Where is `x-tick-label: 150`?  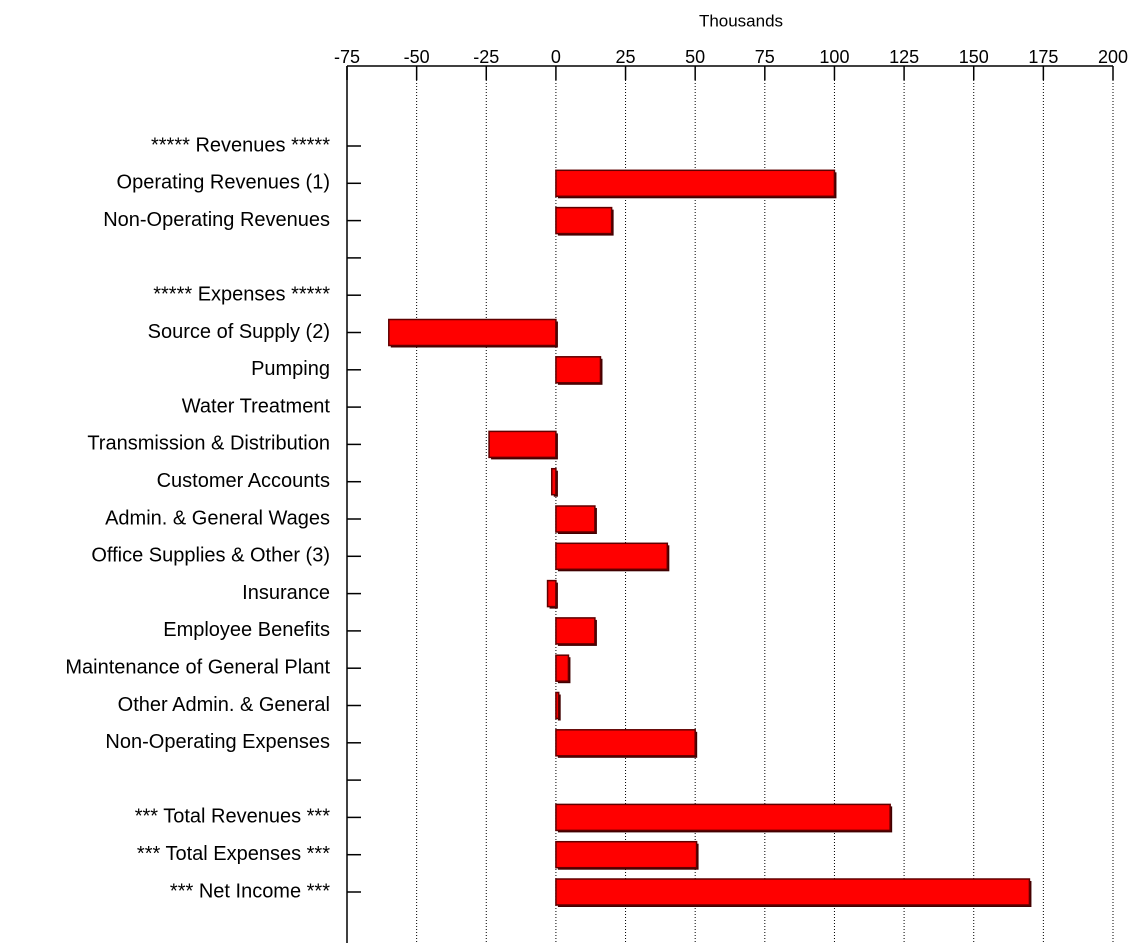
x-tick-label: 150 is located at coordinates (974, 57).